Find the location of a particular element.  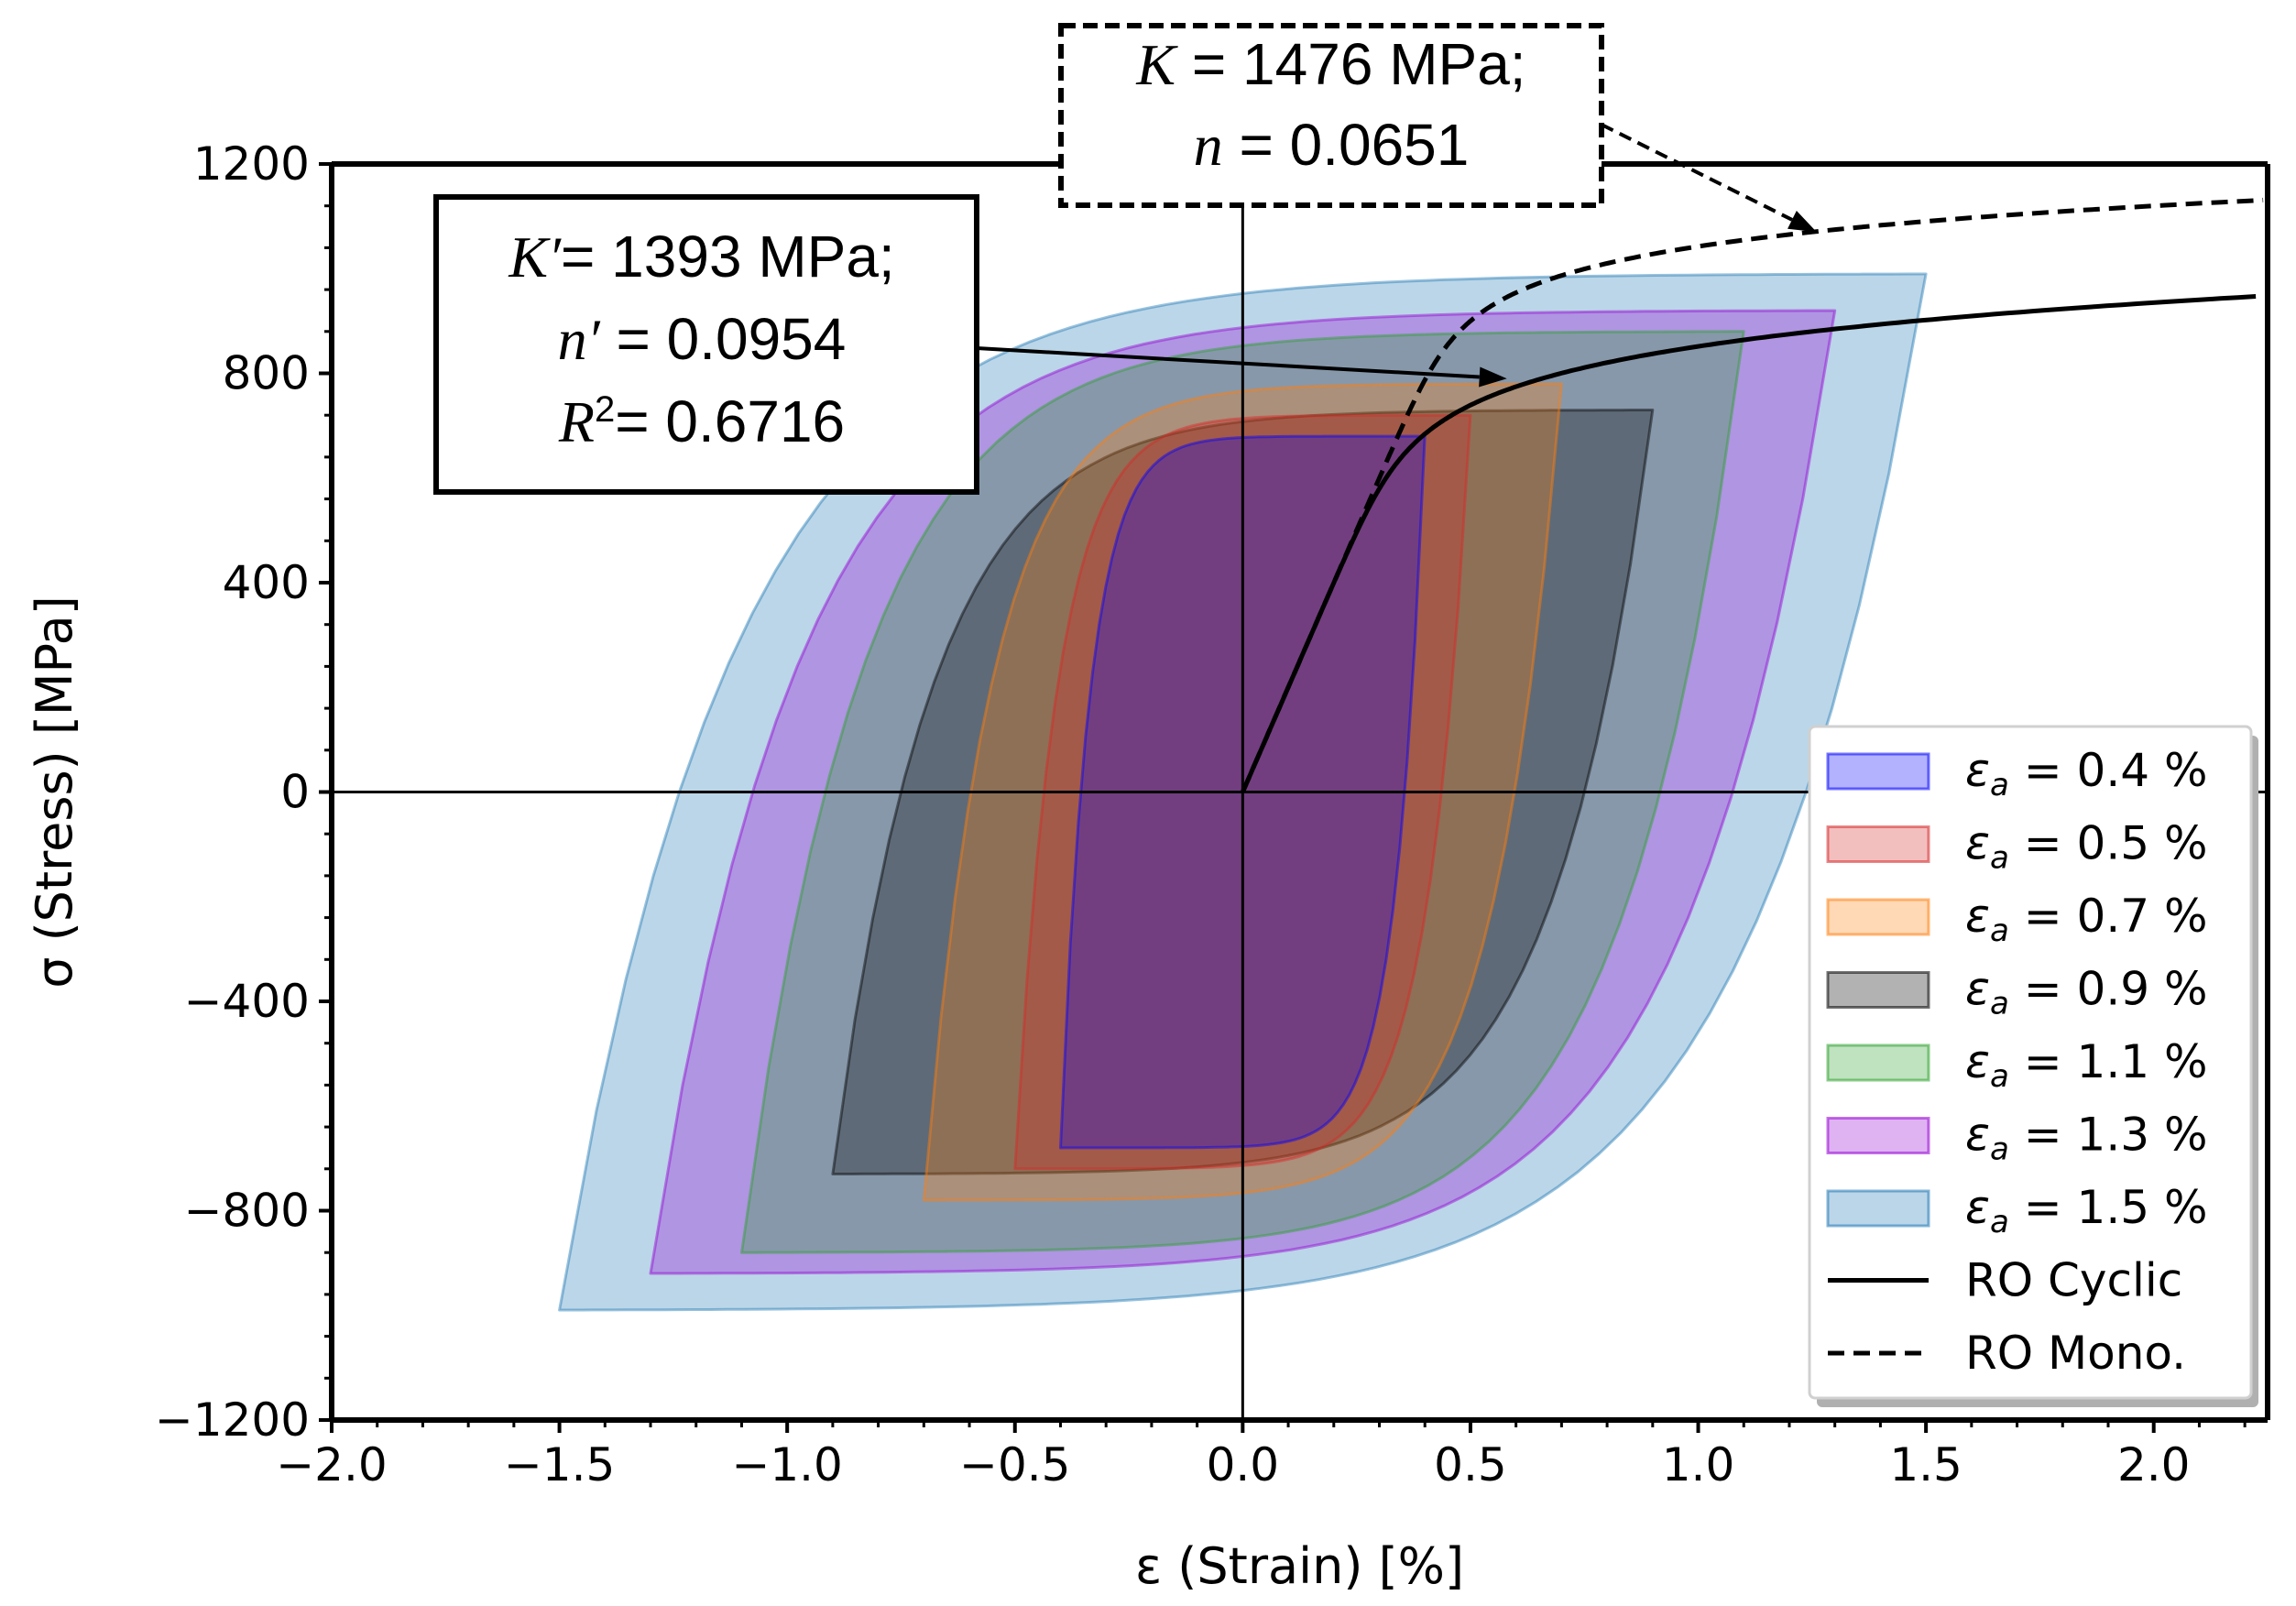

legend-entry: εa = 1.1 % is located at coordinates (2016, 1065).